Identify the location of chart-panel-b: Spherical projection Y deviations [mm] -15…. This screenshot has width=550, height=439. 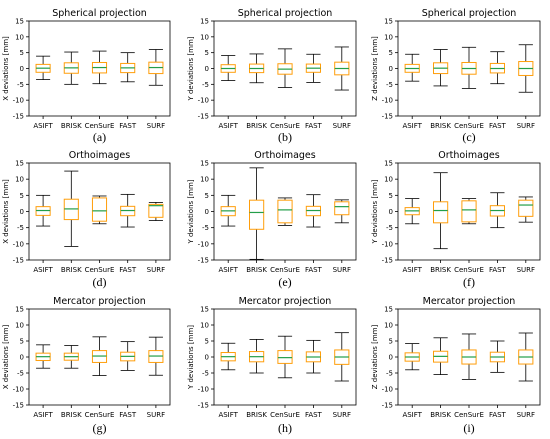
(272, 69).